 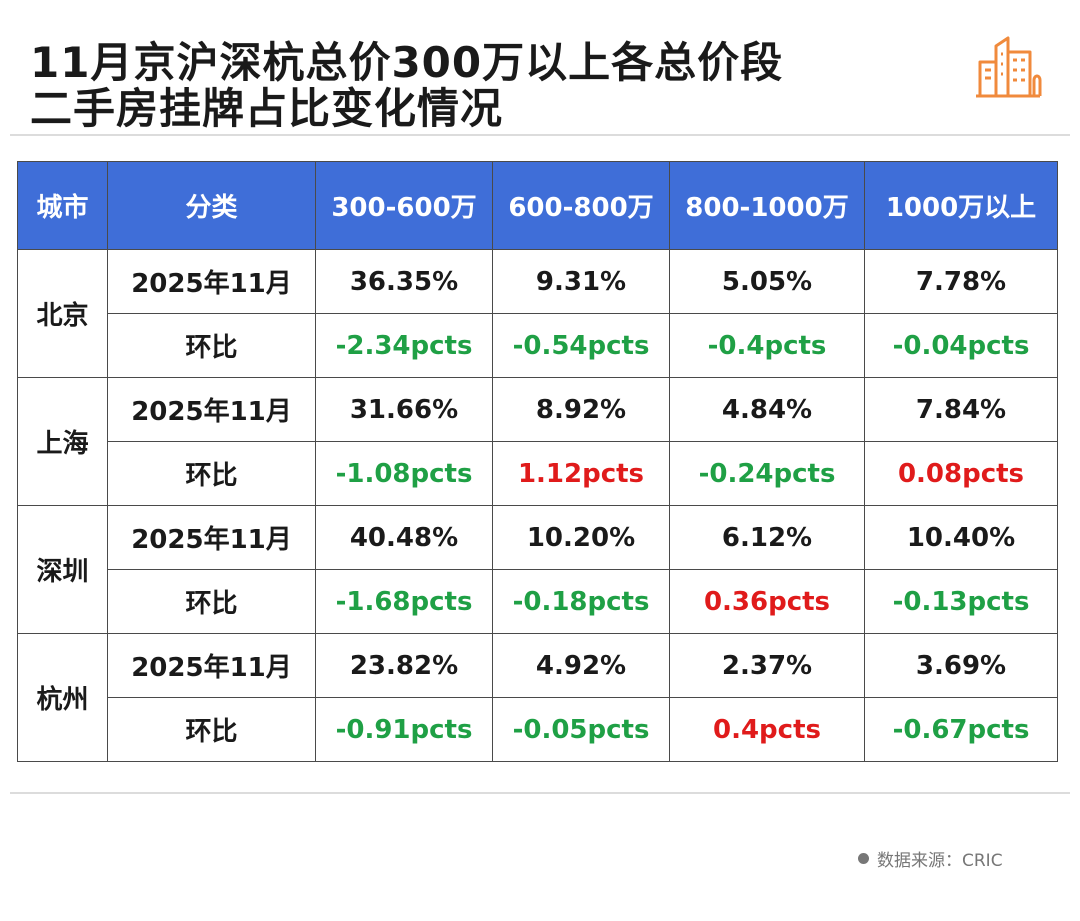 I want to click on value-cell: -0.05pcts, so click(x=581, y=729).